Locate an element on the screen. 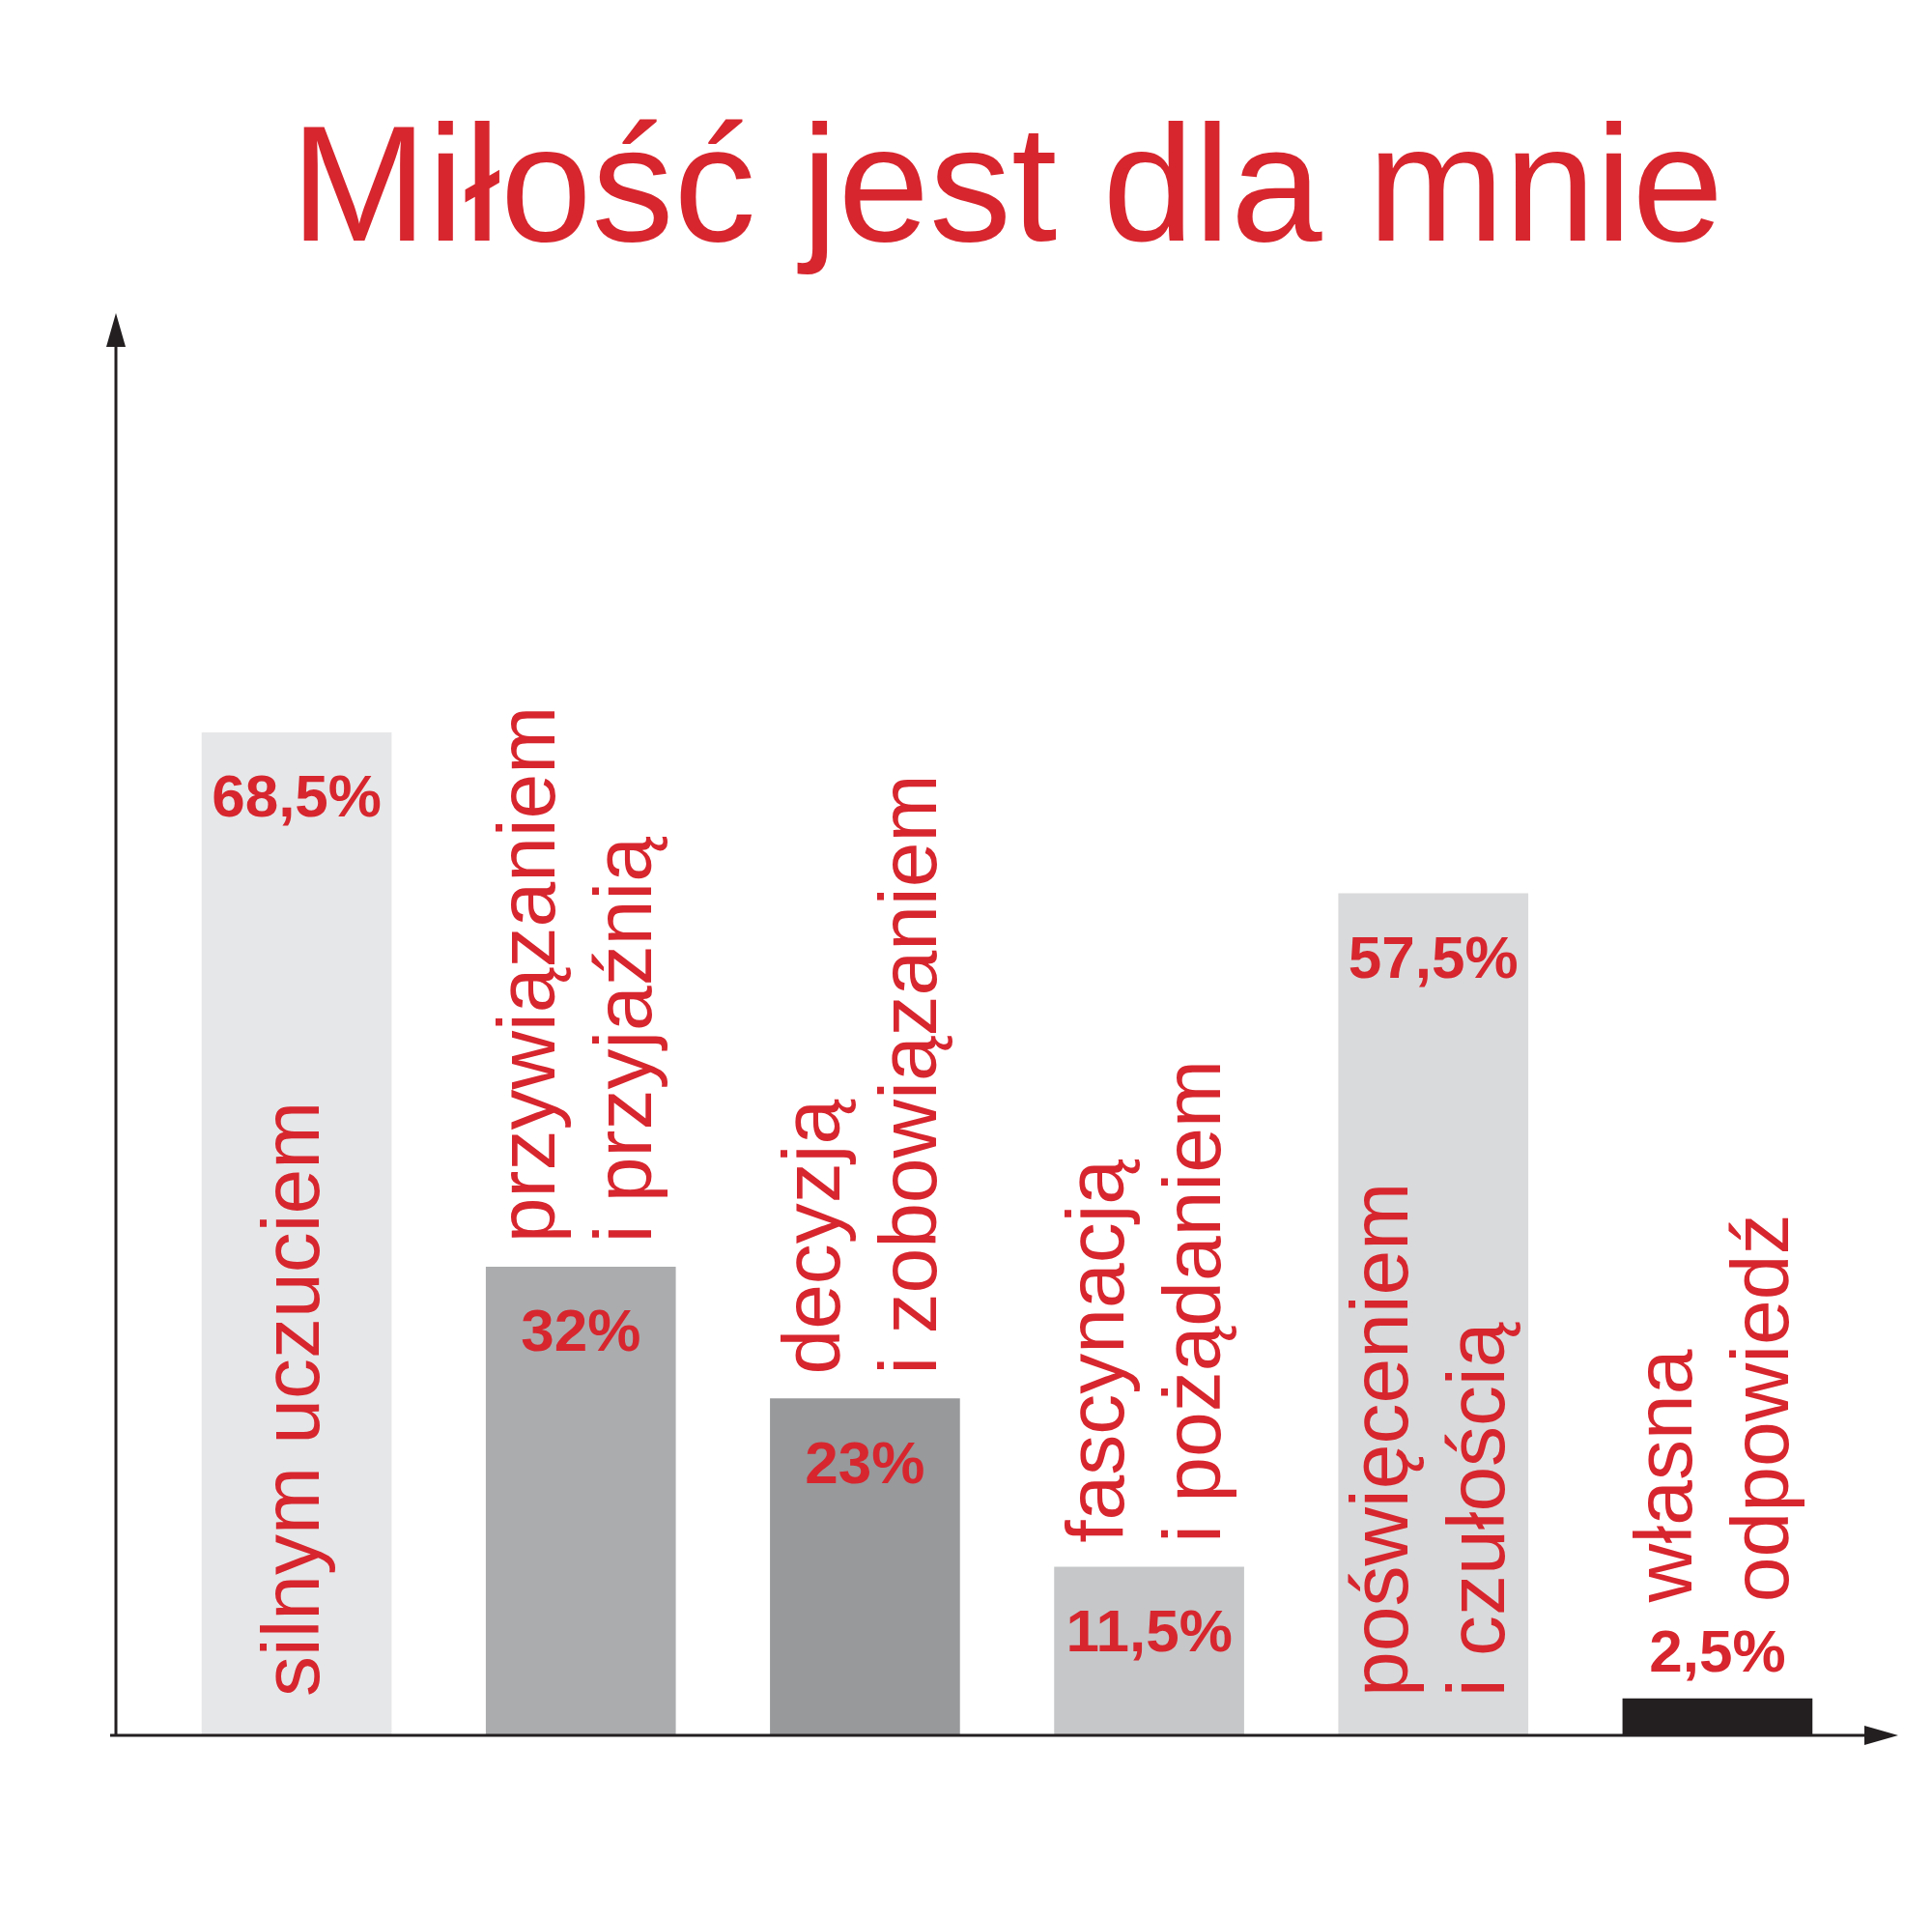 The image size is (1932, 1917). x-tick-label: fascynacją i pożądaniem is located at coordinates (1143, 1301).